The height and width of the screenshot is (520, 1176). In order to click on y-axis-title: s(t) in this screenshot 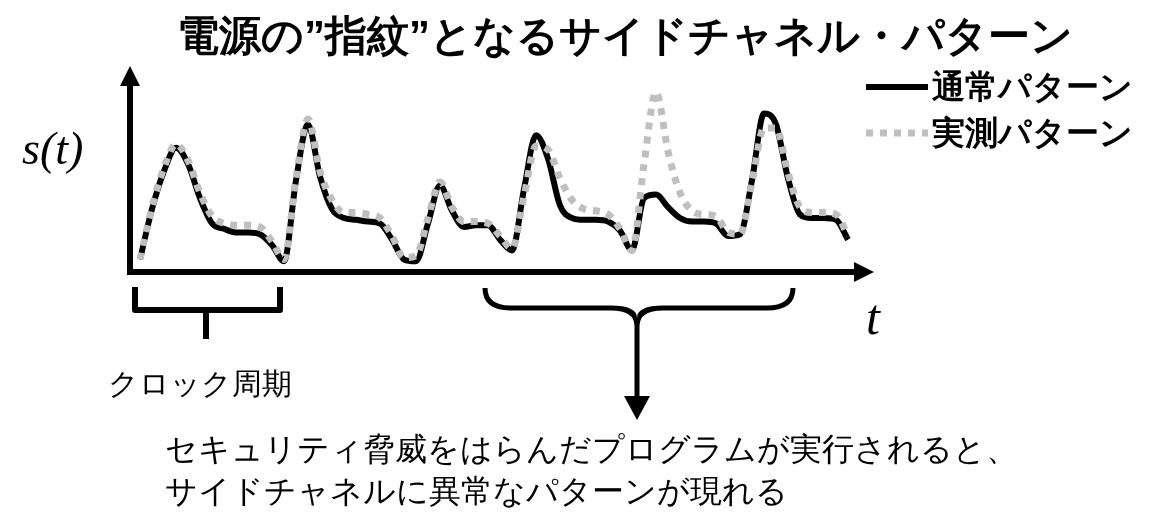, I will do `click(53, 148)`.